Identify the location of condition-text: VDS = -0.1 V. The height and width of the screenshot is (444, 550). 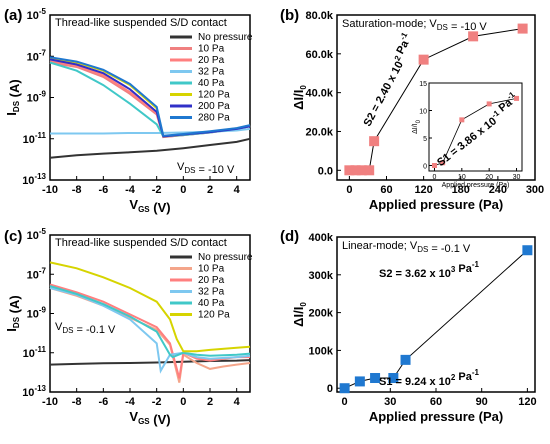
(85, 328).